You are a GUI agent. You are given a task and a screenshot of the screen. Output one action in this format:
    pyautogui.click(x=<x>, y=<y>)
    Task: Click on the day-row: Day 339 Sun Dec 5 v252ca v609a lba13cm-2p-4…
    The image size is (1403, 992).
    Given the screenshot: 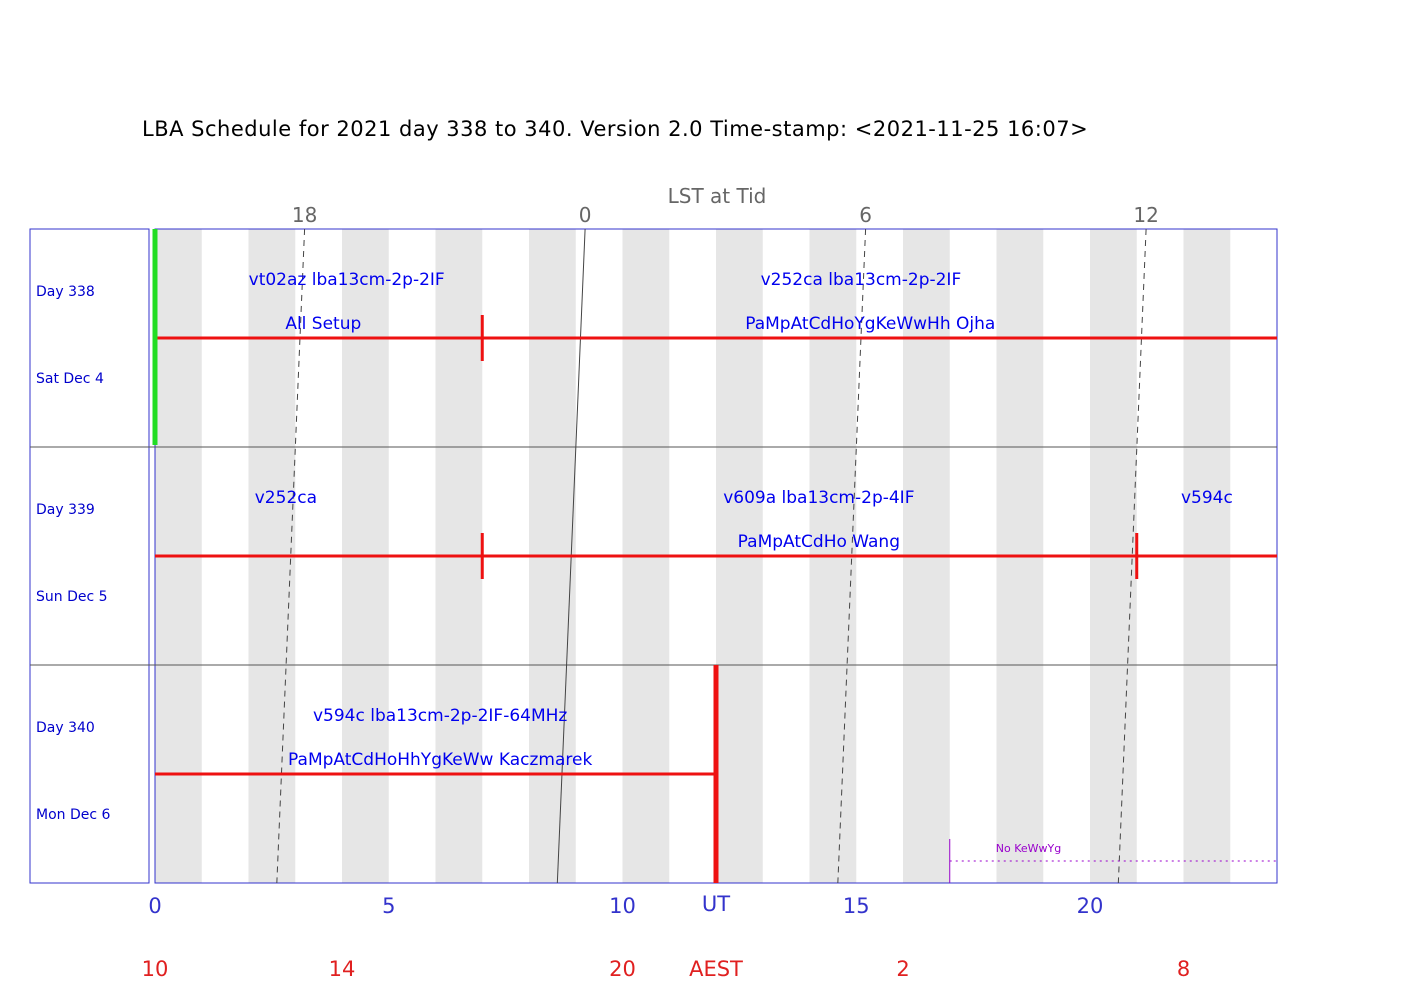 What is the action you would take?
    pyautogui.click(x=656, y=546)
    